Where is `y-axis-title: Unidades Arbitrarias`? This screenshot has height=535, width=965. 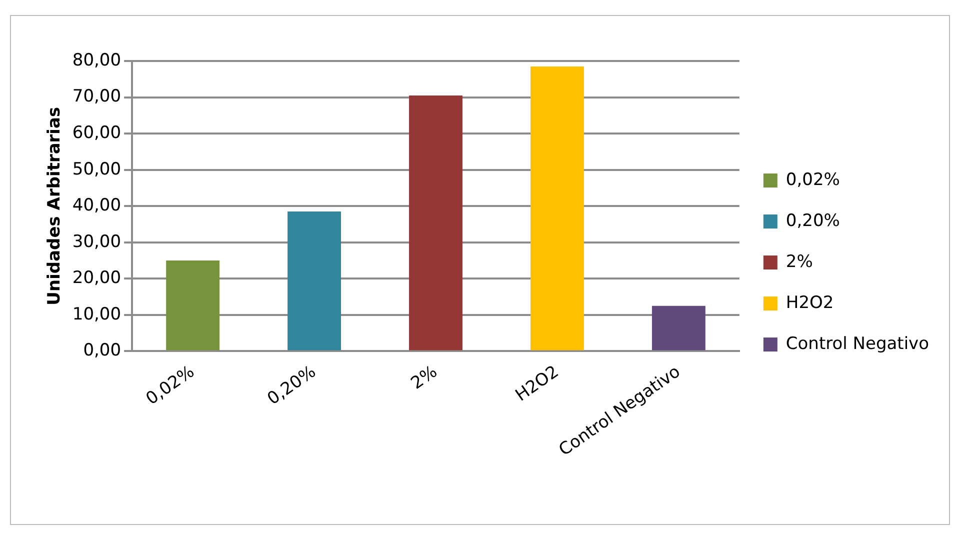 y-axis-title: Unidades Arbitrarias is located at coordinates (54, 206).